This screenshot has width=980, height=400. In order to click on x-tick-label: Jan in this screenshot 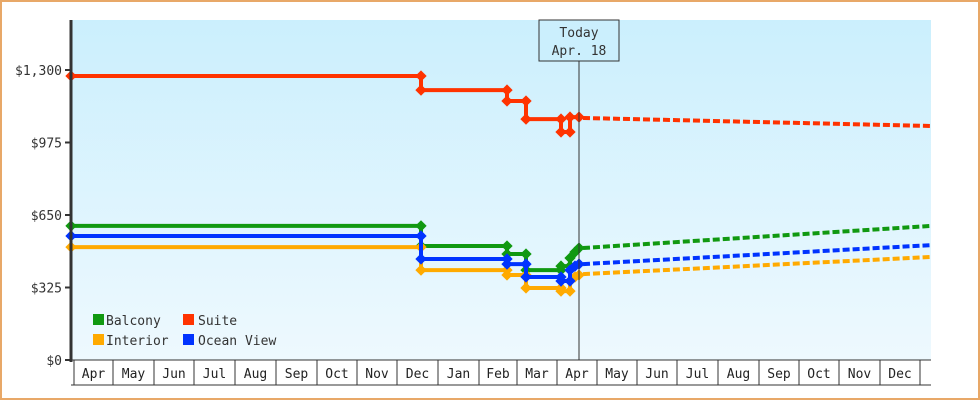, I will do `click(458, 374)`.